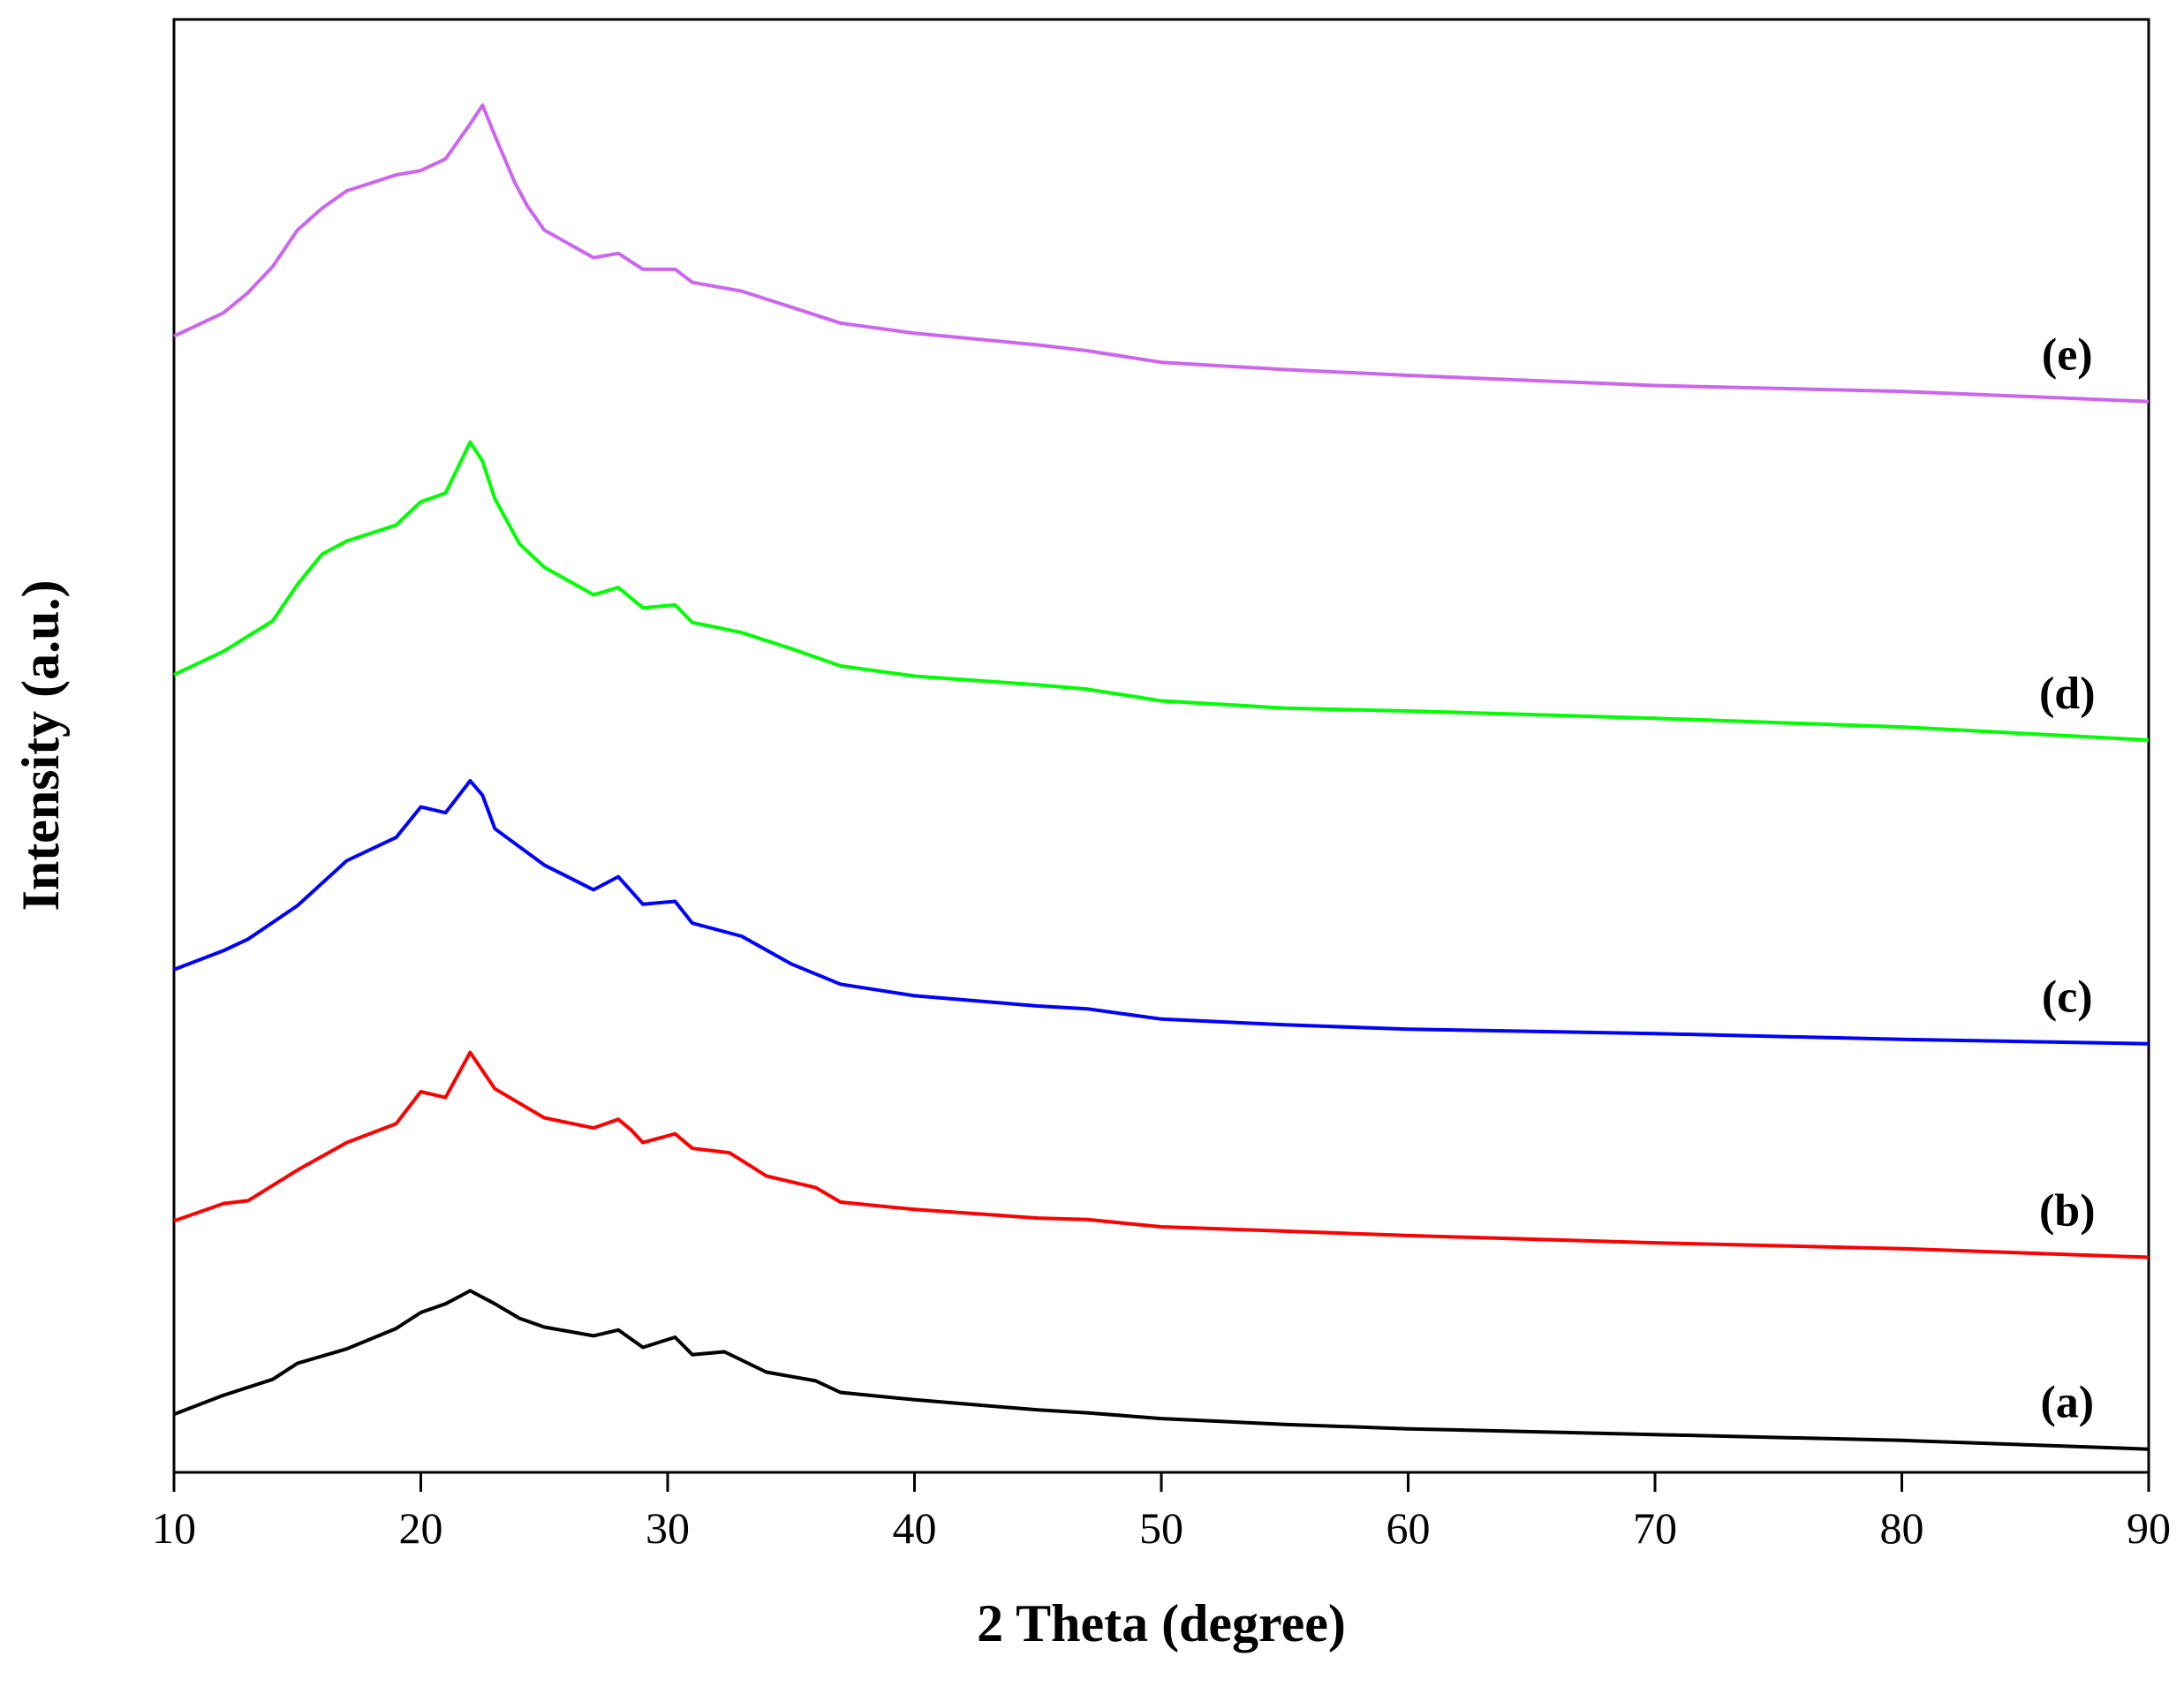 The image size is (2184, 1702). What do you see at coordinates (1161, 1623) in the screenshot?
I see `x-axis-title: 2 Theta (degree)` at bounding box center [1161, 1623].